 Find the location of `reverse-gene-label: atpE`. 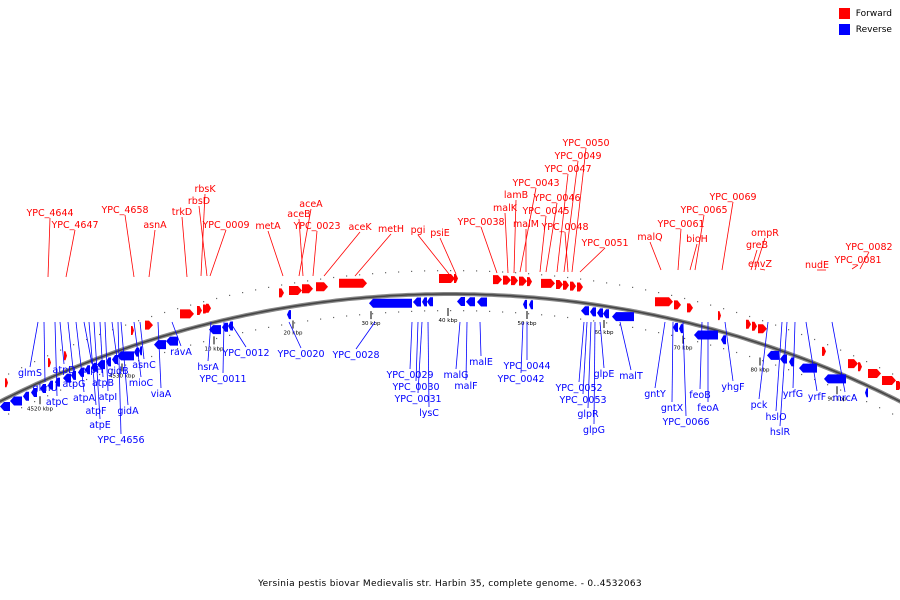

reverse-gene-label: atpE is located at coordinates (100, 425).